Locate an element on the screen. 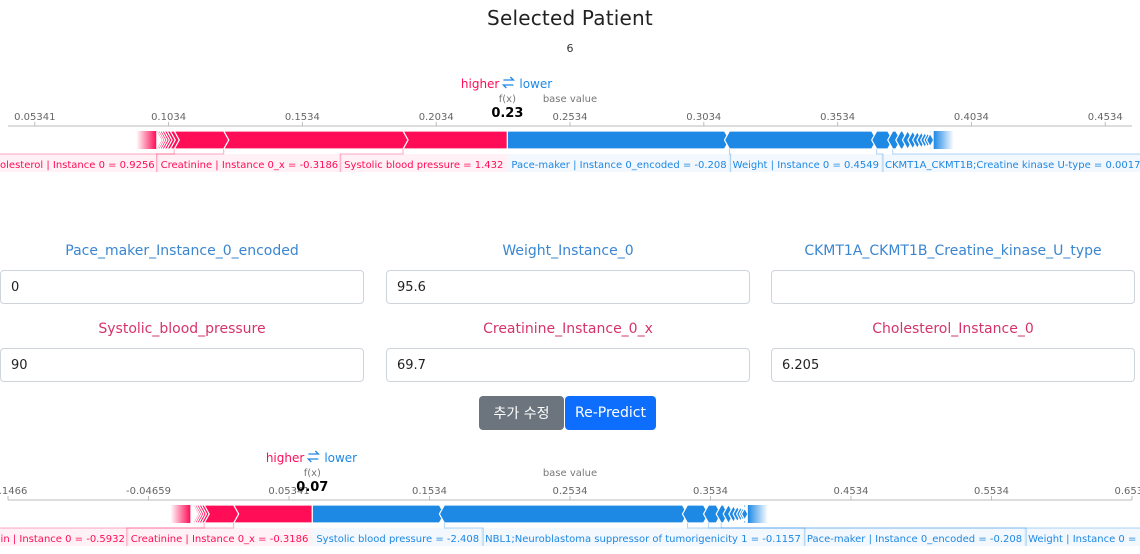  field-label-creatinine: Creatinine_Instance_0_x is located at coordinates (568, 329).